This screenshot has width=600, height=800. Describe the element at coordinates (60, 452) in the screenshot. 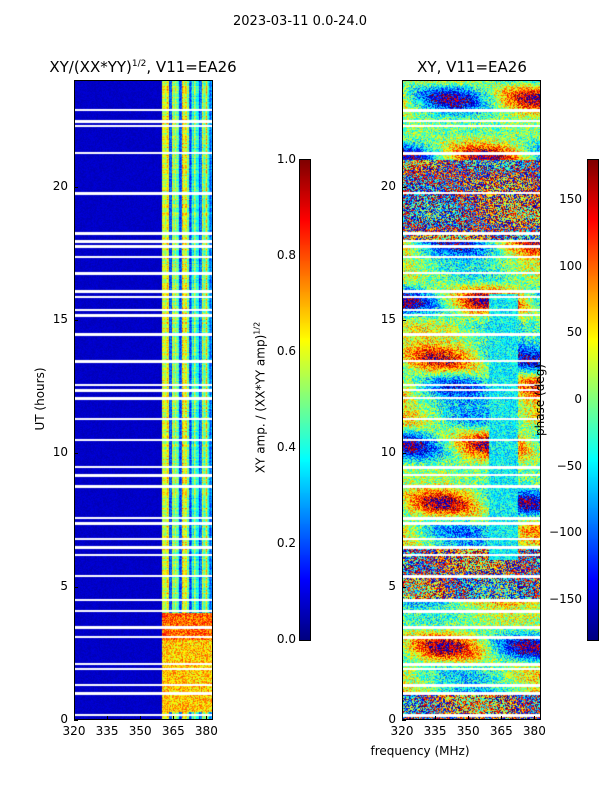

I see `left-y-tick-label: 10` at that location.